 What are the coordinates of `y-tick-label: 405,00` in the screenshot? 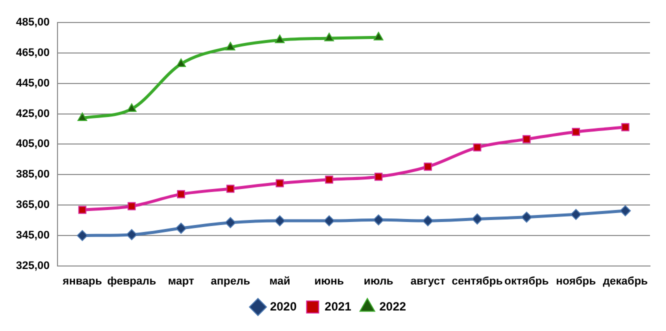 It's located at (33, 144).